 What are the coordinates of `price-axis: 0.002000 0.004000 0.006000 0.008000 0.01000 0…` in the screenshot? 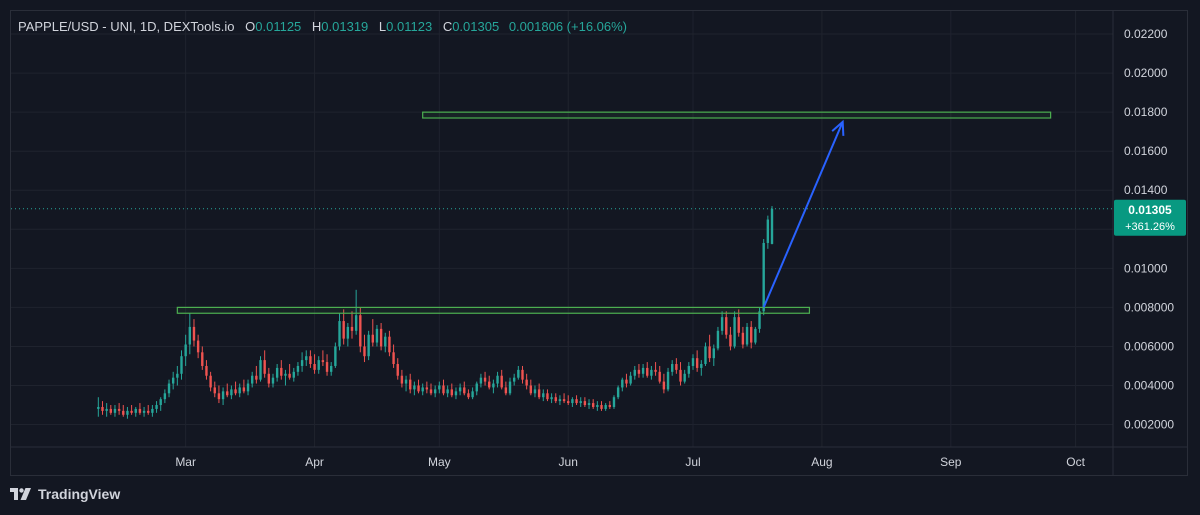 It's located at (1143, 243).